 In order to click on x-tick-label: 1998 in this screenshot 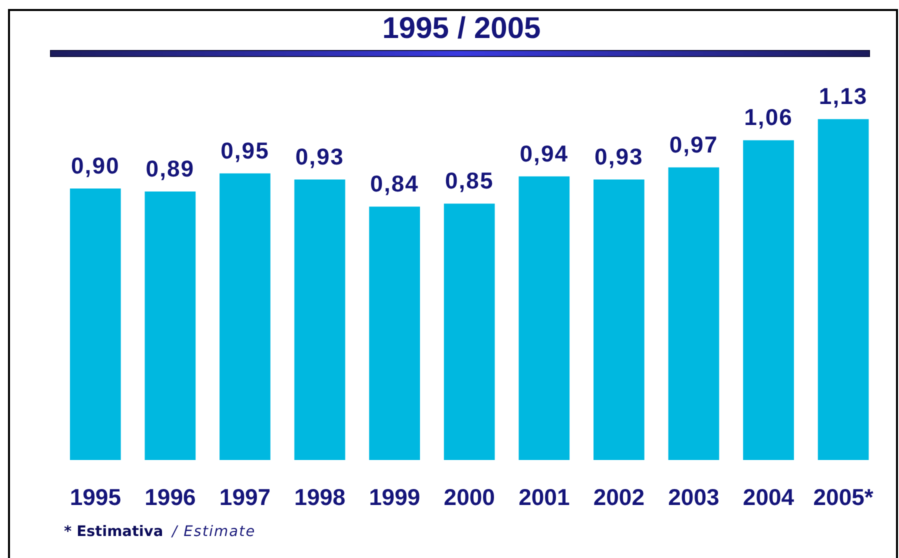, I will do `click(320, 497)`.